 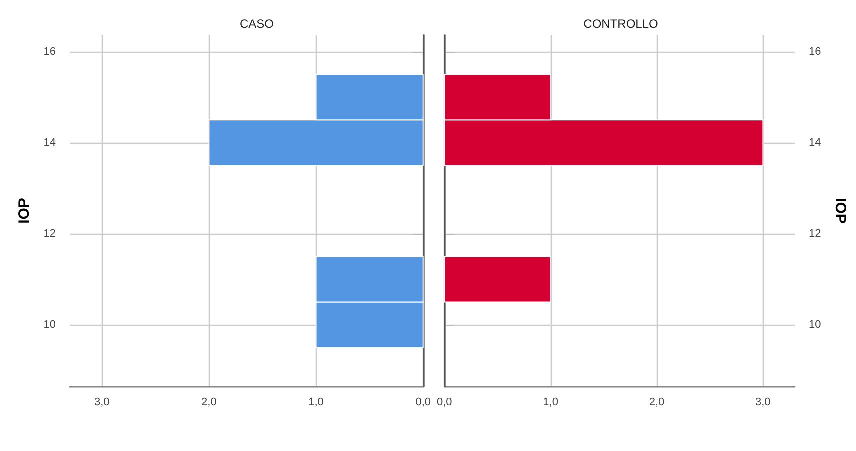 I want to click on chart-title: CASO, so click(x=257, y=24).